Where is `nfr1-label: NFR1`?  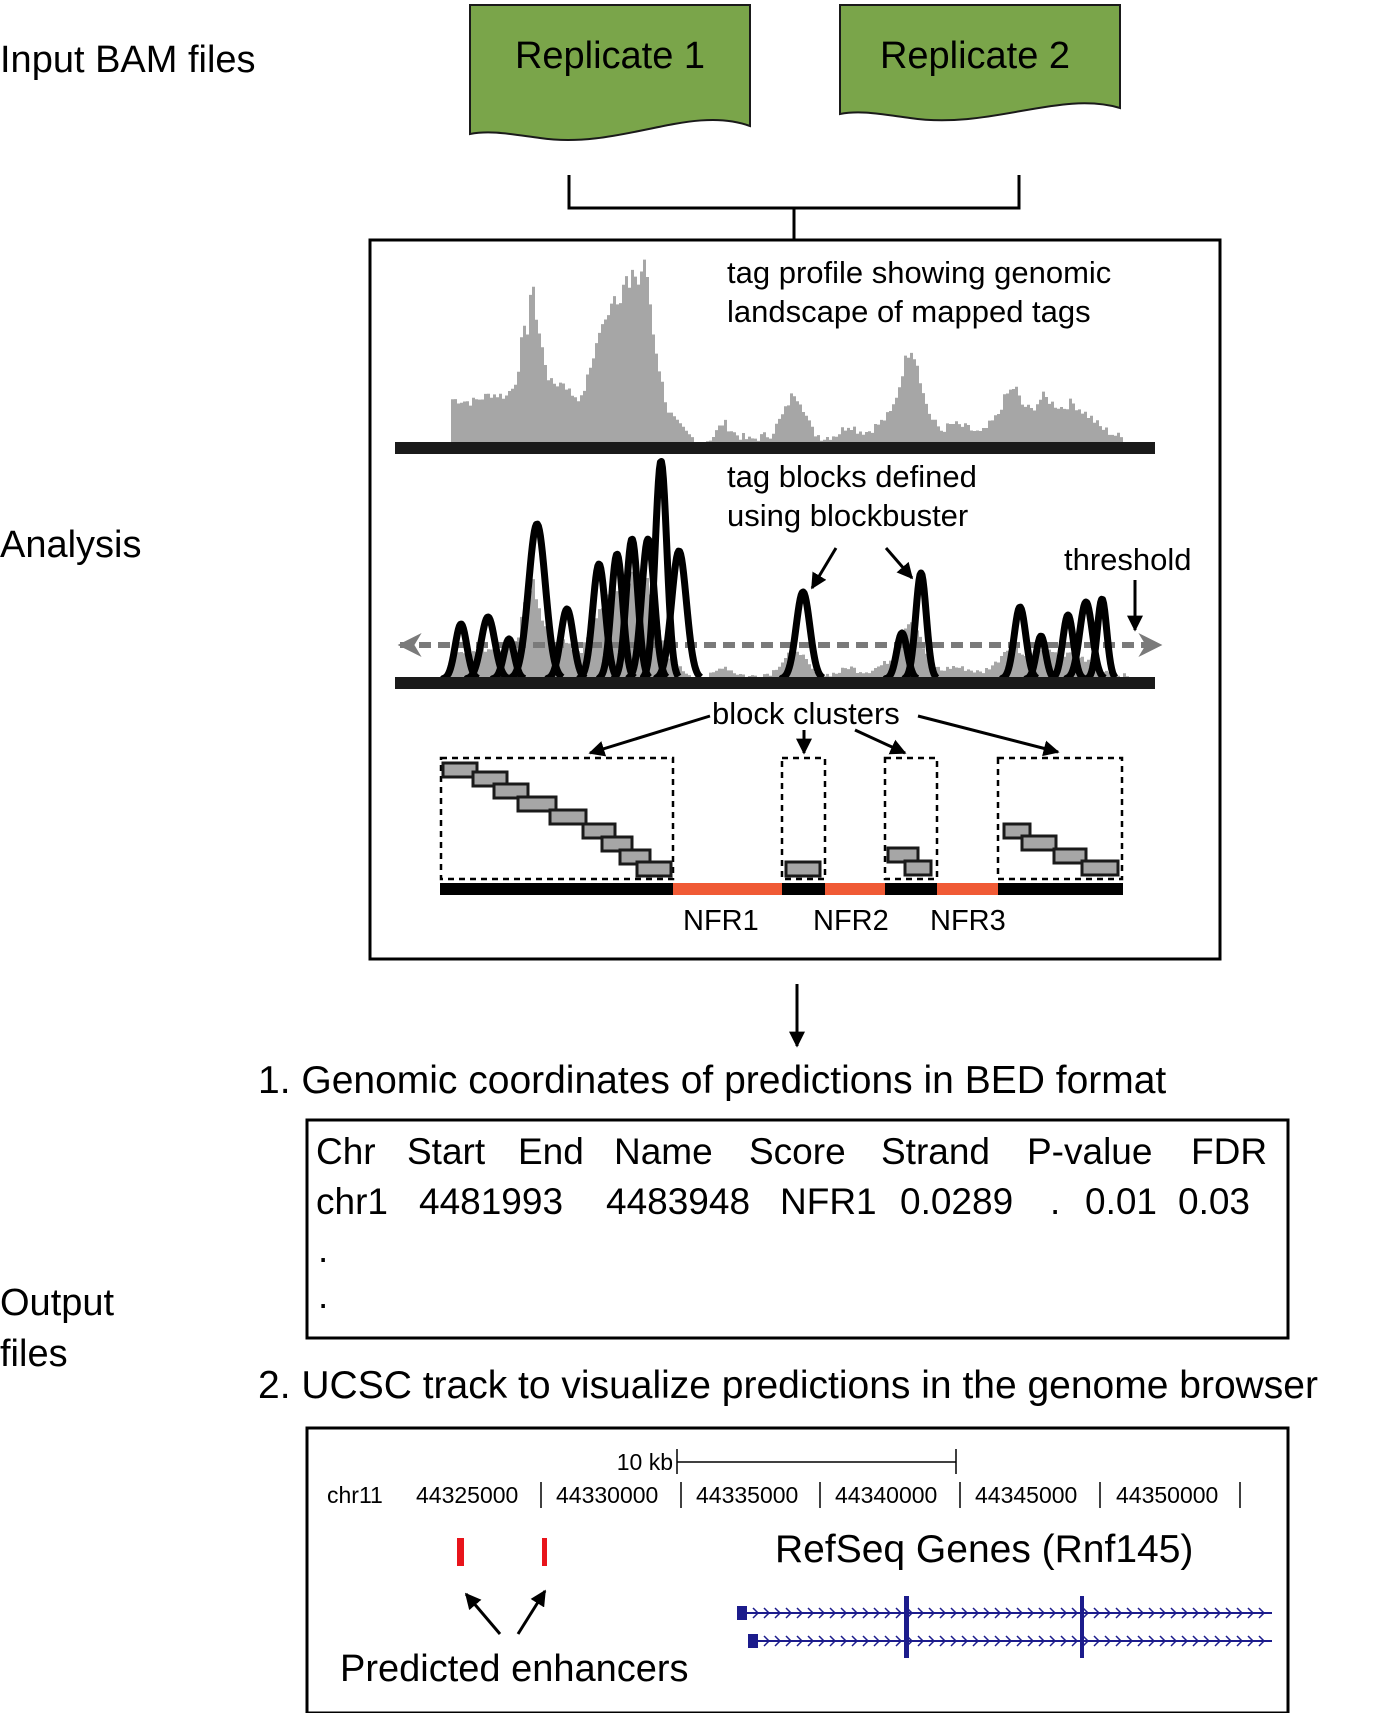
nfr1-label: NFR1 is located at coordinates (721, 921).